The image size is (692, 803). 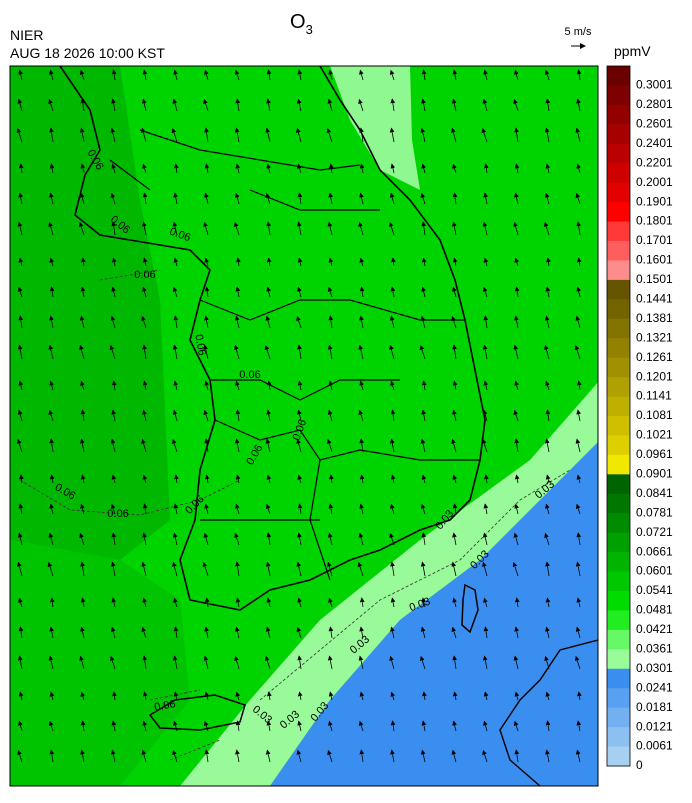 What do you see at coordinates (654, 415) in the screenshot?
I see `colorbar-label: 0.1081` at bounding box center [654, 415].